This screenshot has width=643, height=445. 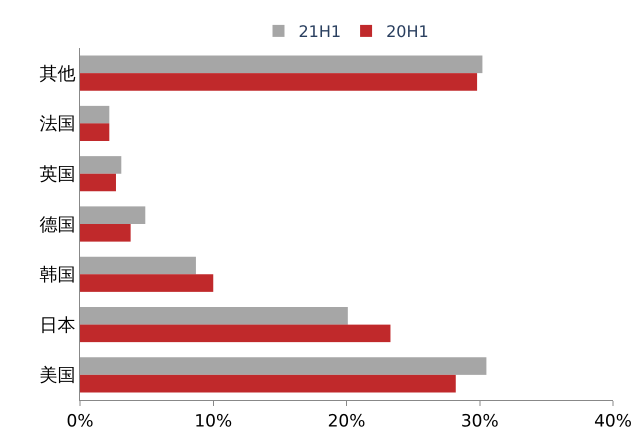 What do you see at coordinates (57, 325) in the screenshot?
I see `y-tick-label: 日本` at bounding box center [57, 325].